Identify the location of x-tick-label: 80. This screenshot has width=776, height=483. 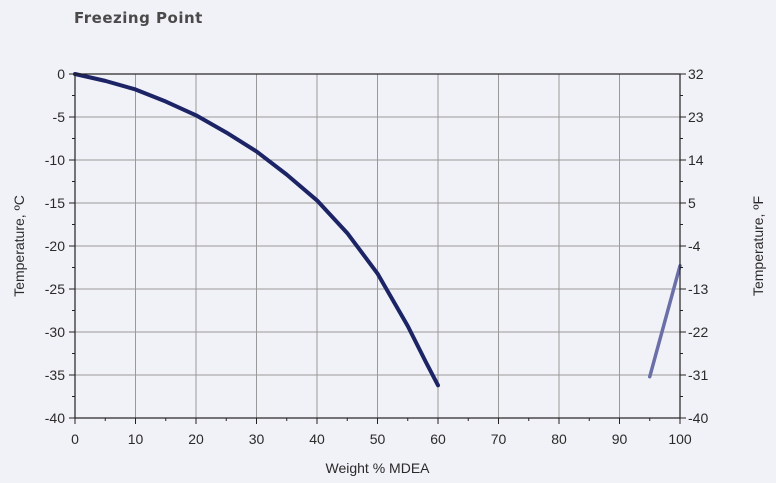
(559, 439).